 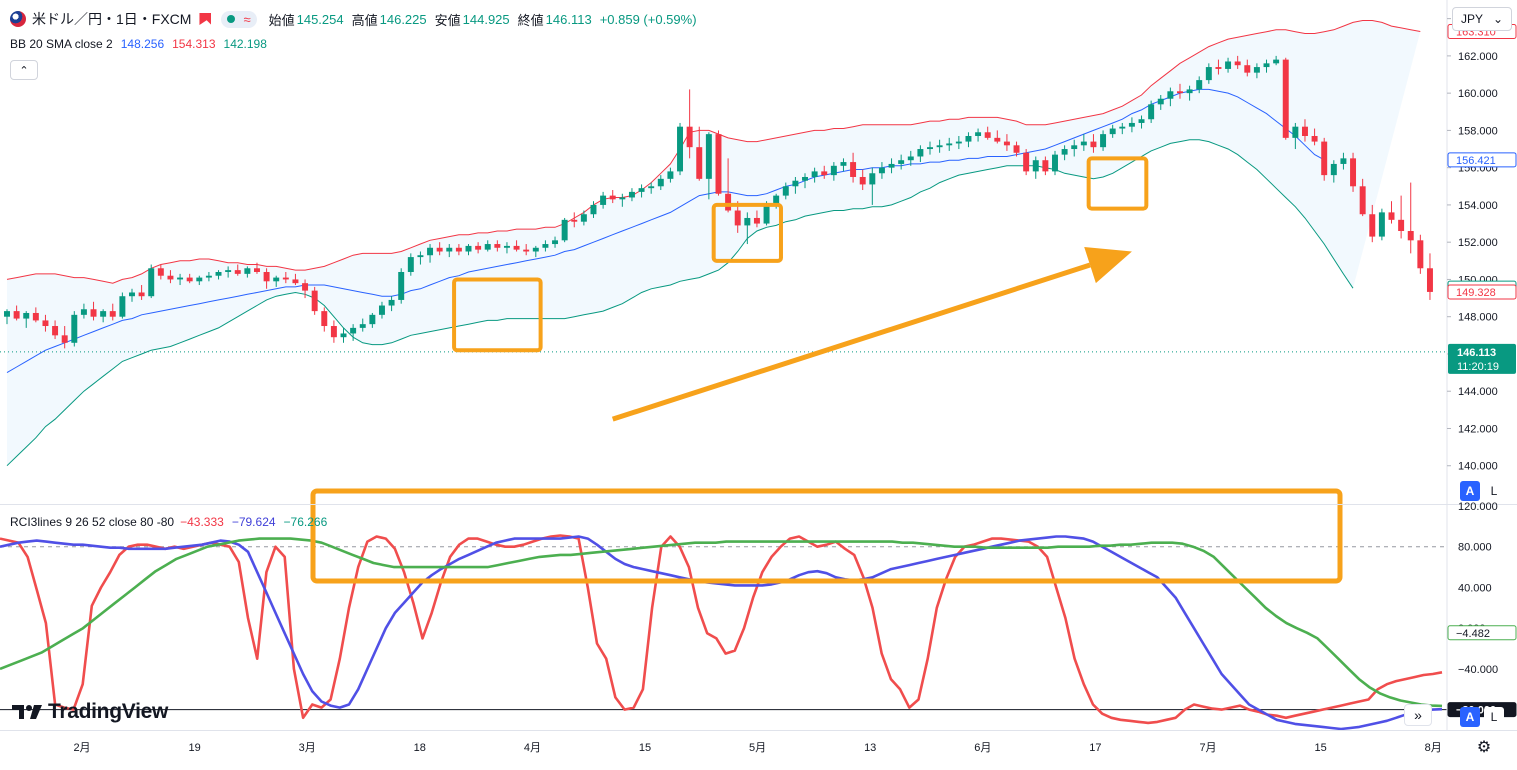 What do you see at coordinates (1494, 717) in the screenshot?
I see `rci-log-scale-button: L` at bounding box center [1494, 717].